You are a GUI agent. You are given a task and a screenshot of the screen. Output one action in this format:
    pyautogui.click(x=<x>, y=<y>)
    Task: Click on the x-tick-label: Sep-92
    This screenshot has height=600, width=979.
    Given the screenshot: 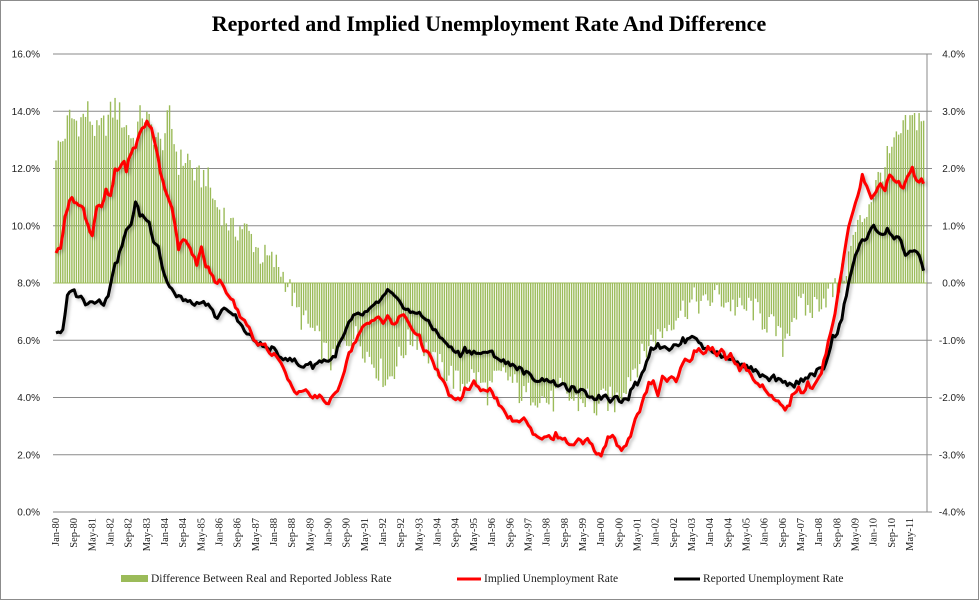 What is the action you would take?
    pyautogui.click(x=401, y=533)
    